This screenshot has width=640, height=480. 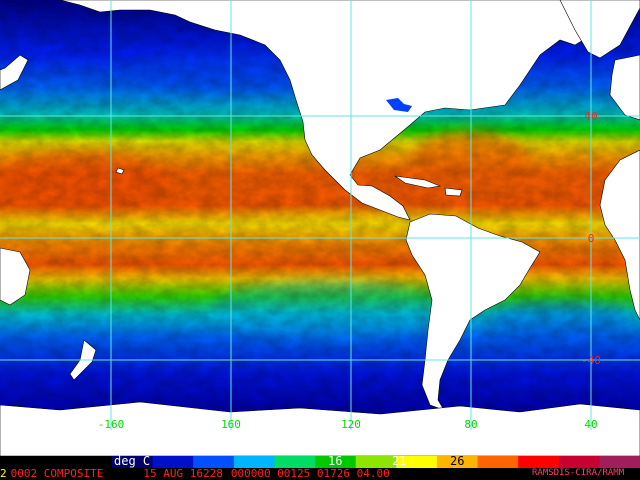 What do you see at coordinates (231, 424) in the screenshot?
I see `longitude-label: 160` at bounding box center [231, 424].